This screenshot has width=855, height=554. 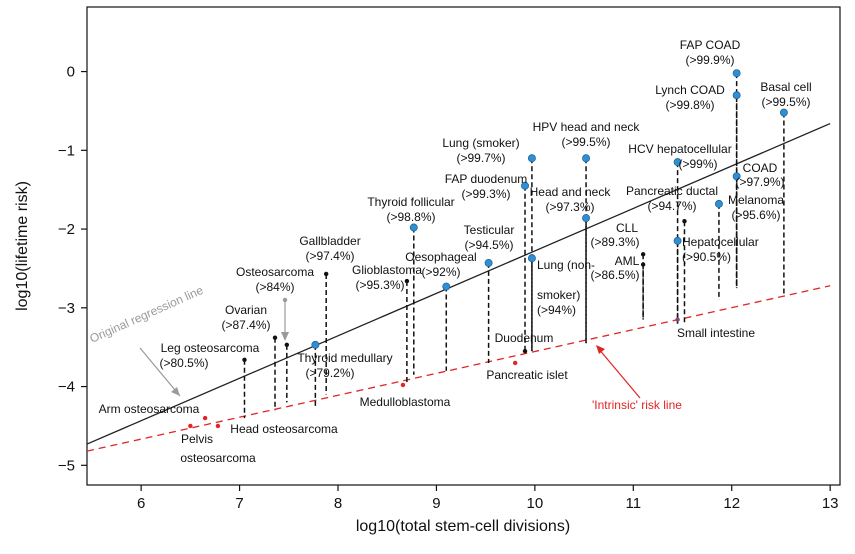 I want to click on point-label: smoker), so click(x=558, y=295).